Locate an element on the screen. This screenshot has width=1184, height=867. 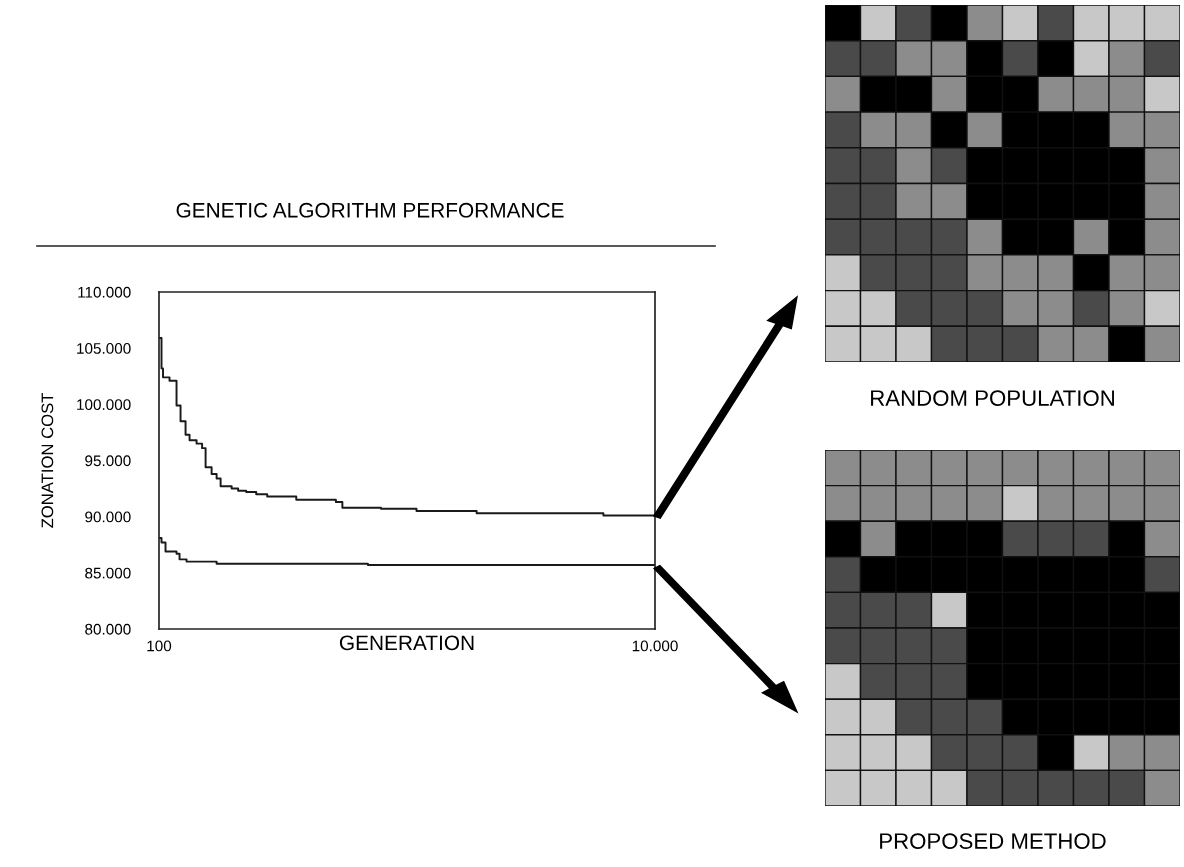
y-tick-label: 80.000 is located at coordinates (108, 629).